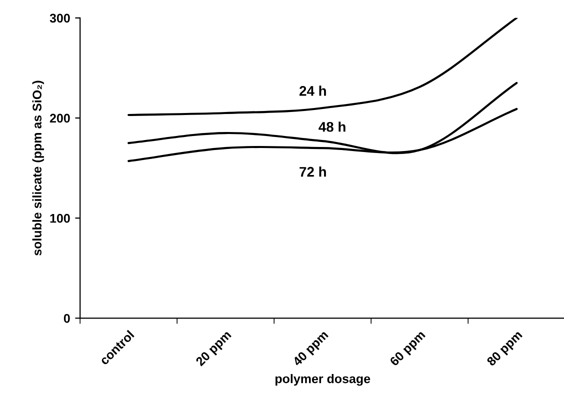 This screenshot has width=564, height=417. Describe the element at coordinates (60, 218) in the screenshot. I see `y-tick-label: 100` at that location.